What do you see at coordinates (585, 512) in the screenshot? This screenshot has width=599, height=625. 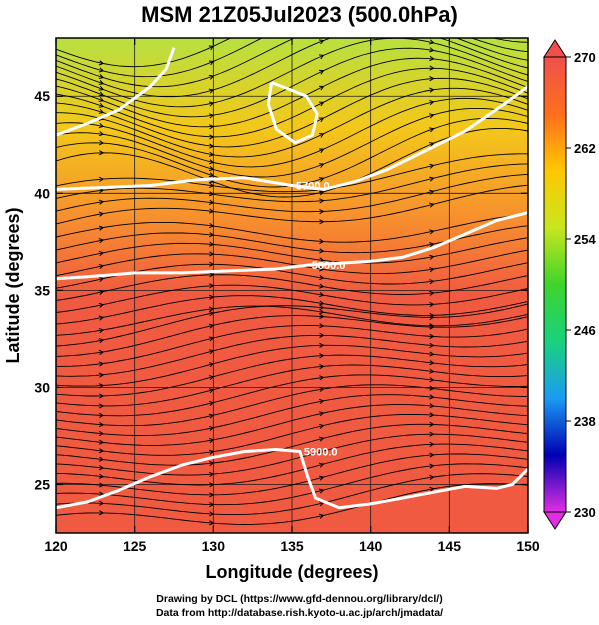 I see `colorbar-tick-label: 230` at bounding box center [585, 512].